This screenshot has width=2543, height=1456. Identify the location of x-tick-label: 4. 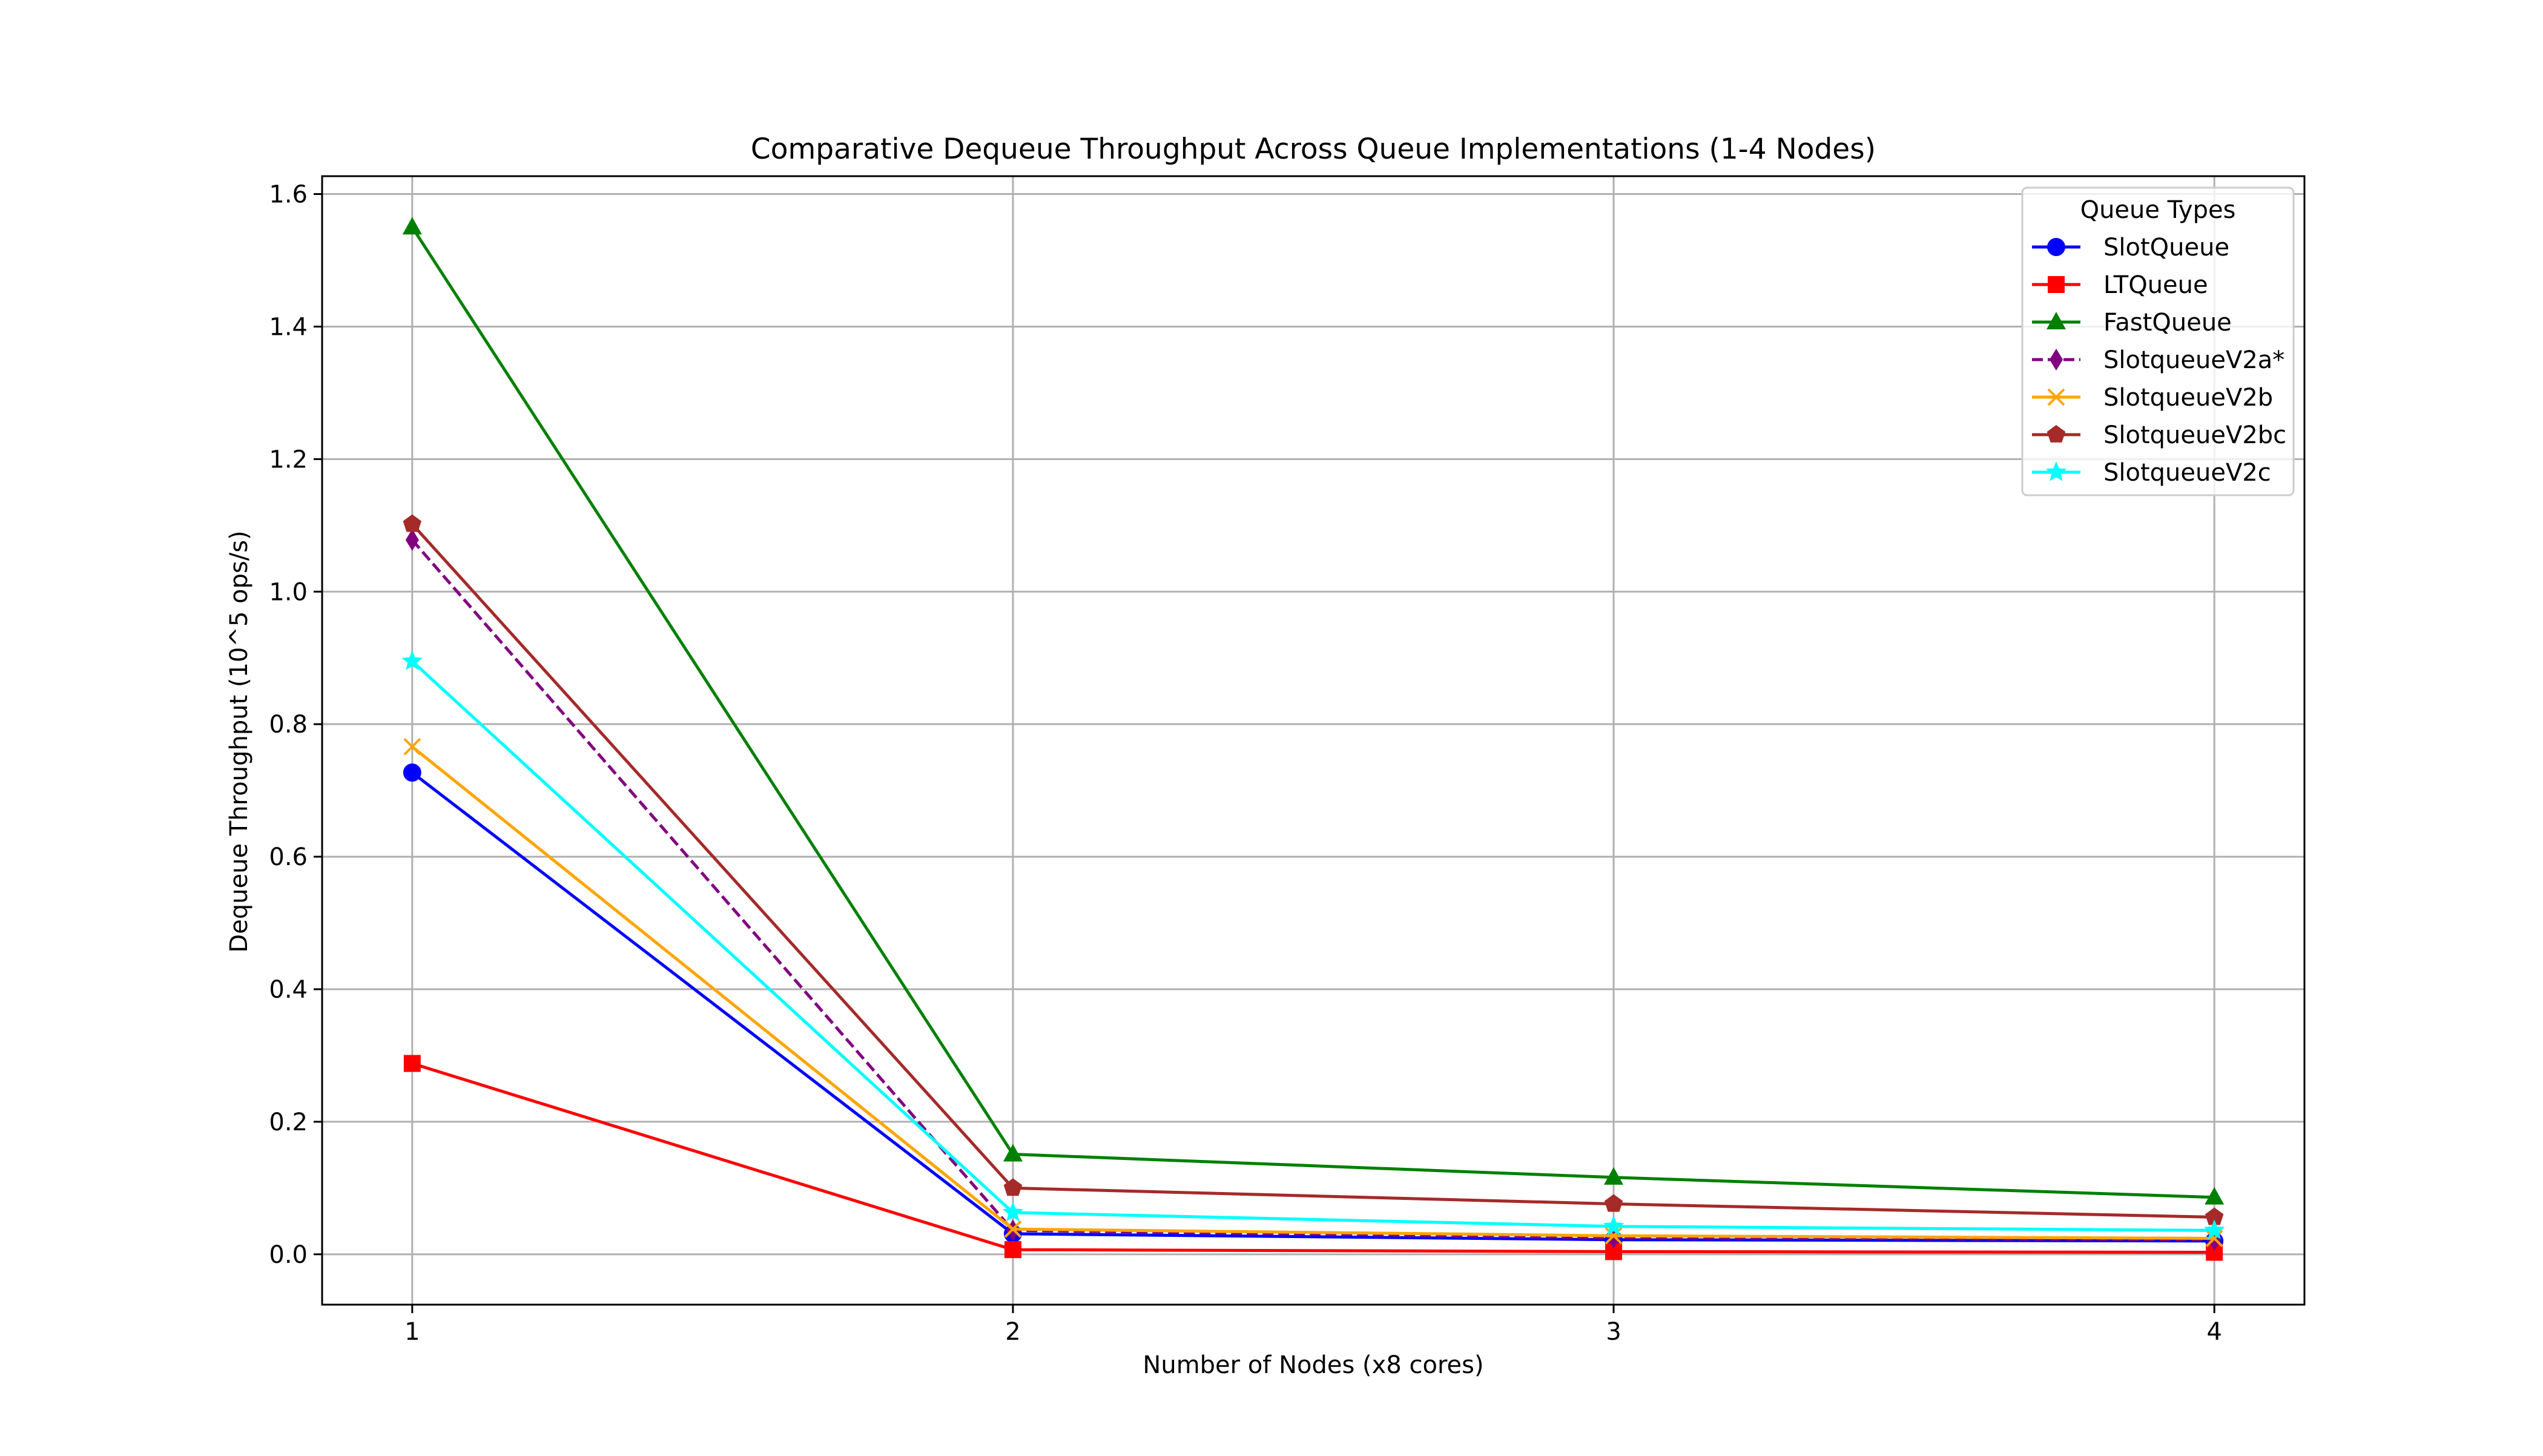
(2213, 1332).